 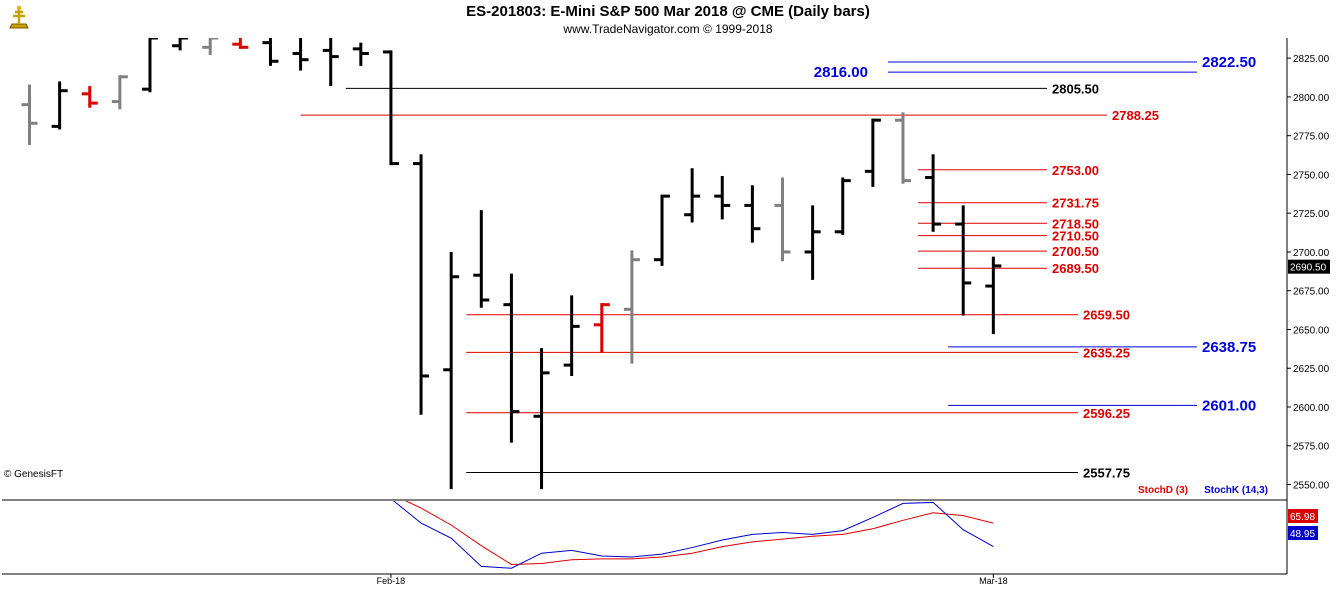 What do you see at coordinates (1311, 292) in the screenshot?
I see `y-tick-label: 2675.00` at bounding box center [1311, 292].